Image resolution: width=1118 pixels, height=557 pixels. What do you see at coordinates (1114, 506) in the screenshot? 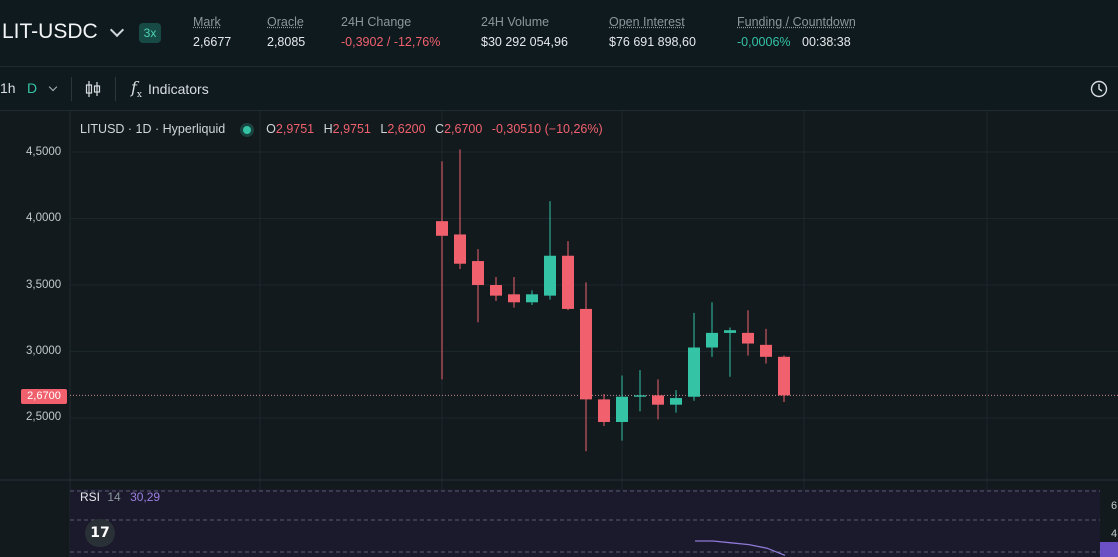
I see `rsi-axis-tick: 6` at bounding box center [1114, 506].